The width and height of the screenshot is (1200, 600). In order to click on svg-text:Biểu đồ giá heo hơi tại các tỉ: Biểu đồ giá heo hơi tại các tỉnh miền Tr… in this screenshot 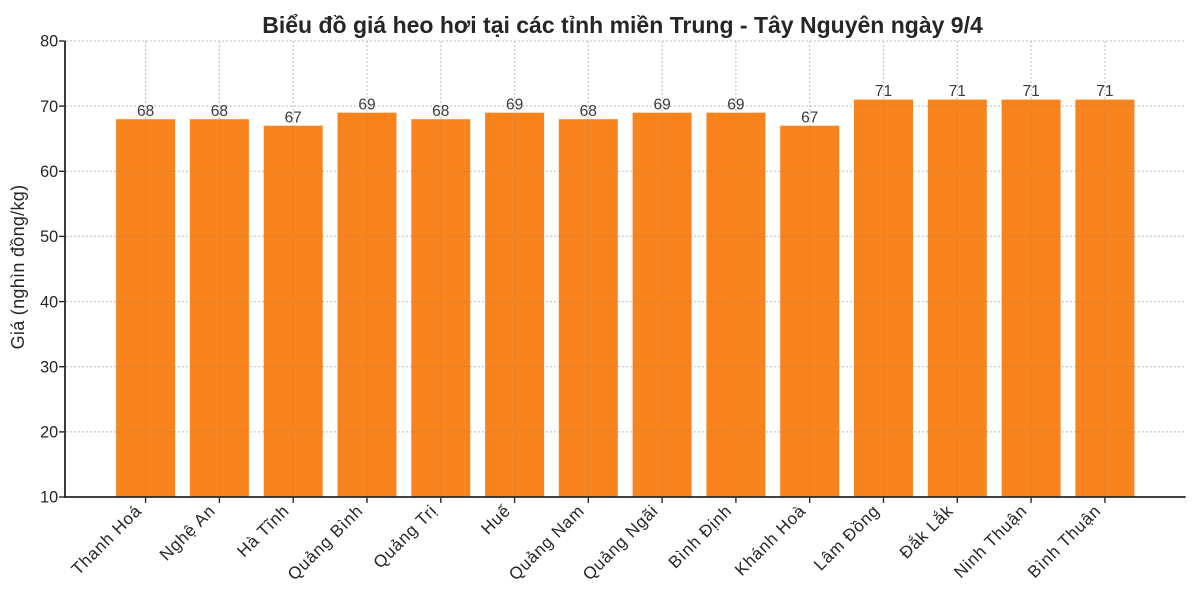, I will do `click(622, 25)`.